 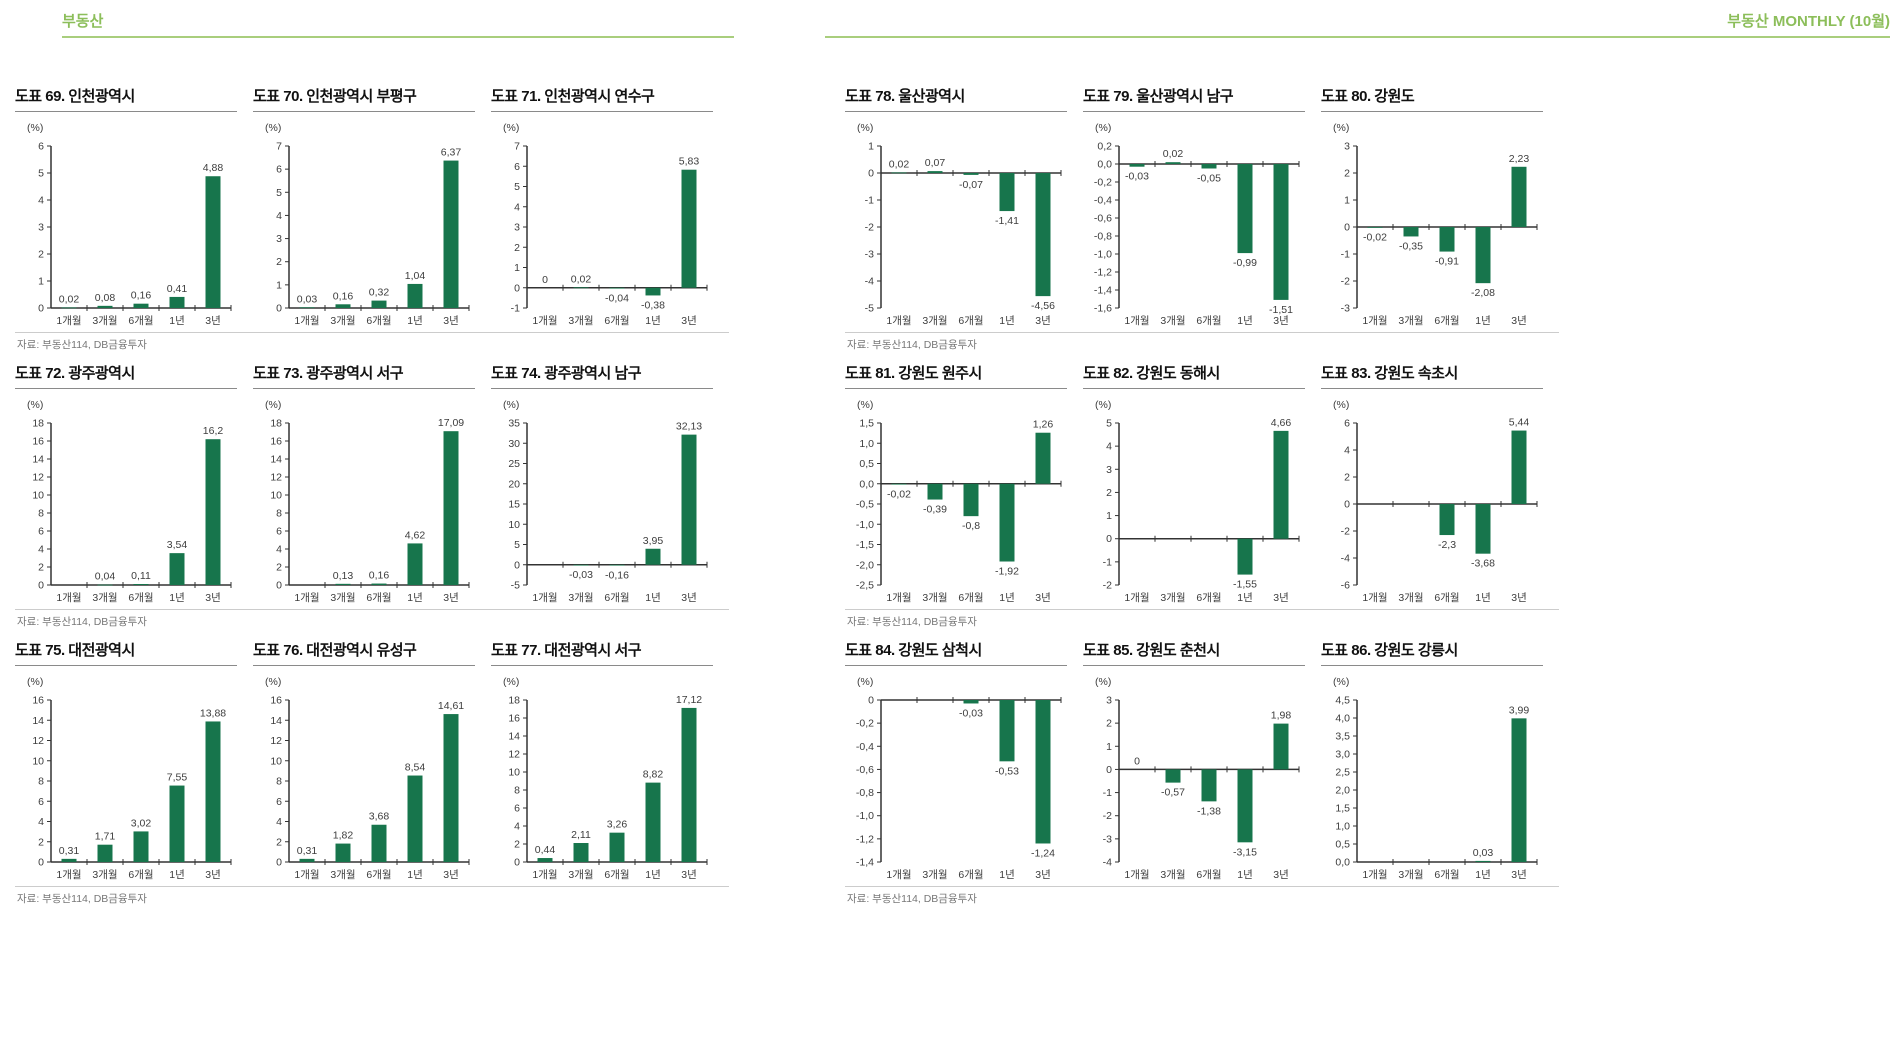 I want to click on value-label: 0,02, so click(x=1173, y=154).